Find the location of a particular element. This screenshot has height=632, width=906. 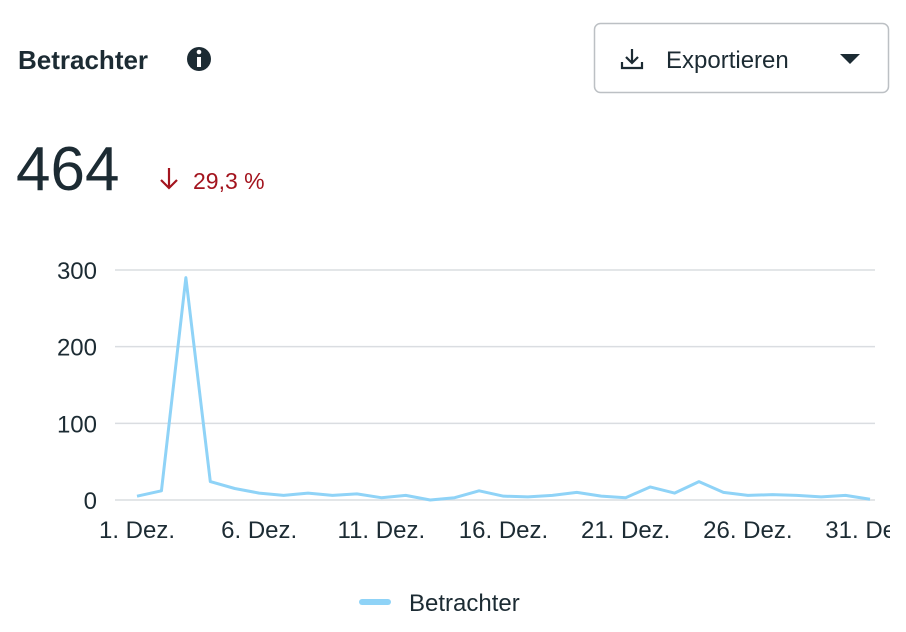

export-label: Exportieren is located at coordinates (727, 60).